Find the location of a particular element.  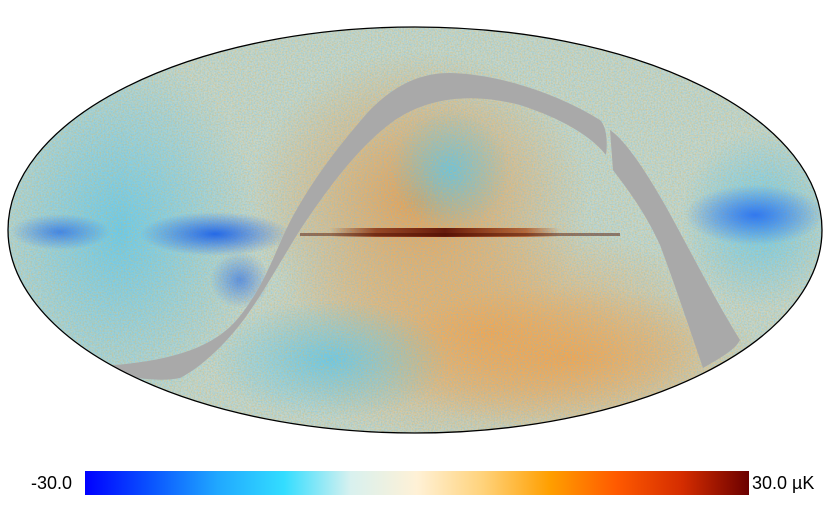

mask-band-right is located at coordinates (675, 249).